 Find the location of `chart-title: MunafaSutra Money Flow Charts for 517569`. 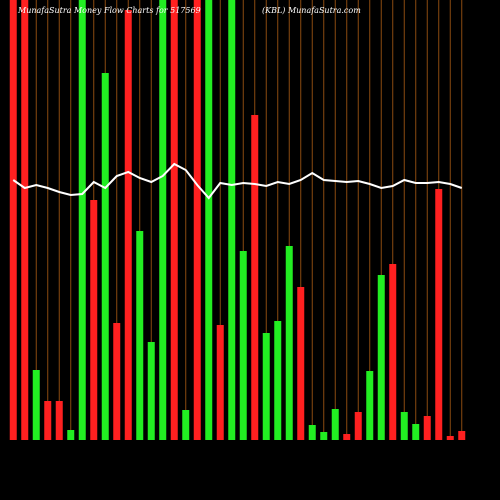

chart-title: MunafaSutra Money Flow Charts for 517569 is located at coordinates (109, 10).